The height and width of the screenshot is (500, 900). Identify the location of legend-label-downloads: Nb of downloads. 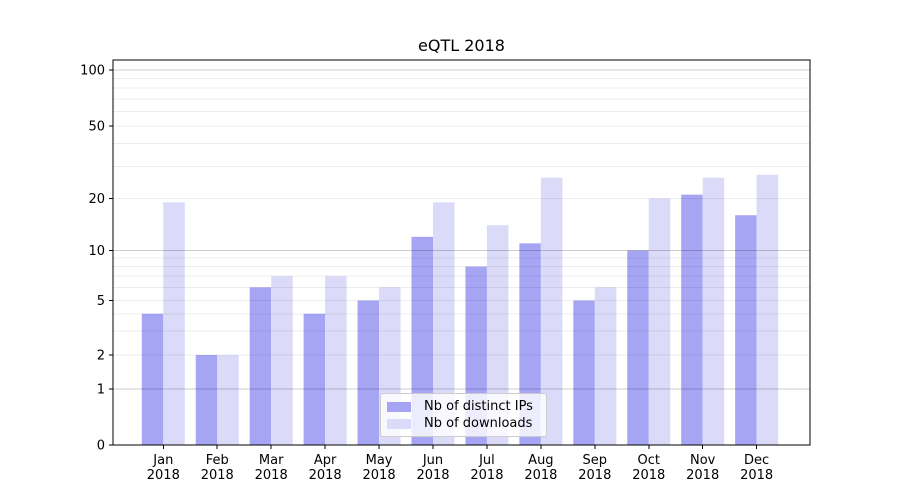
(478, 423).